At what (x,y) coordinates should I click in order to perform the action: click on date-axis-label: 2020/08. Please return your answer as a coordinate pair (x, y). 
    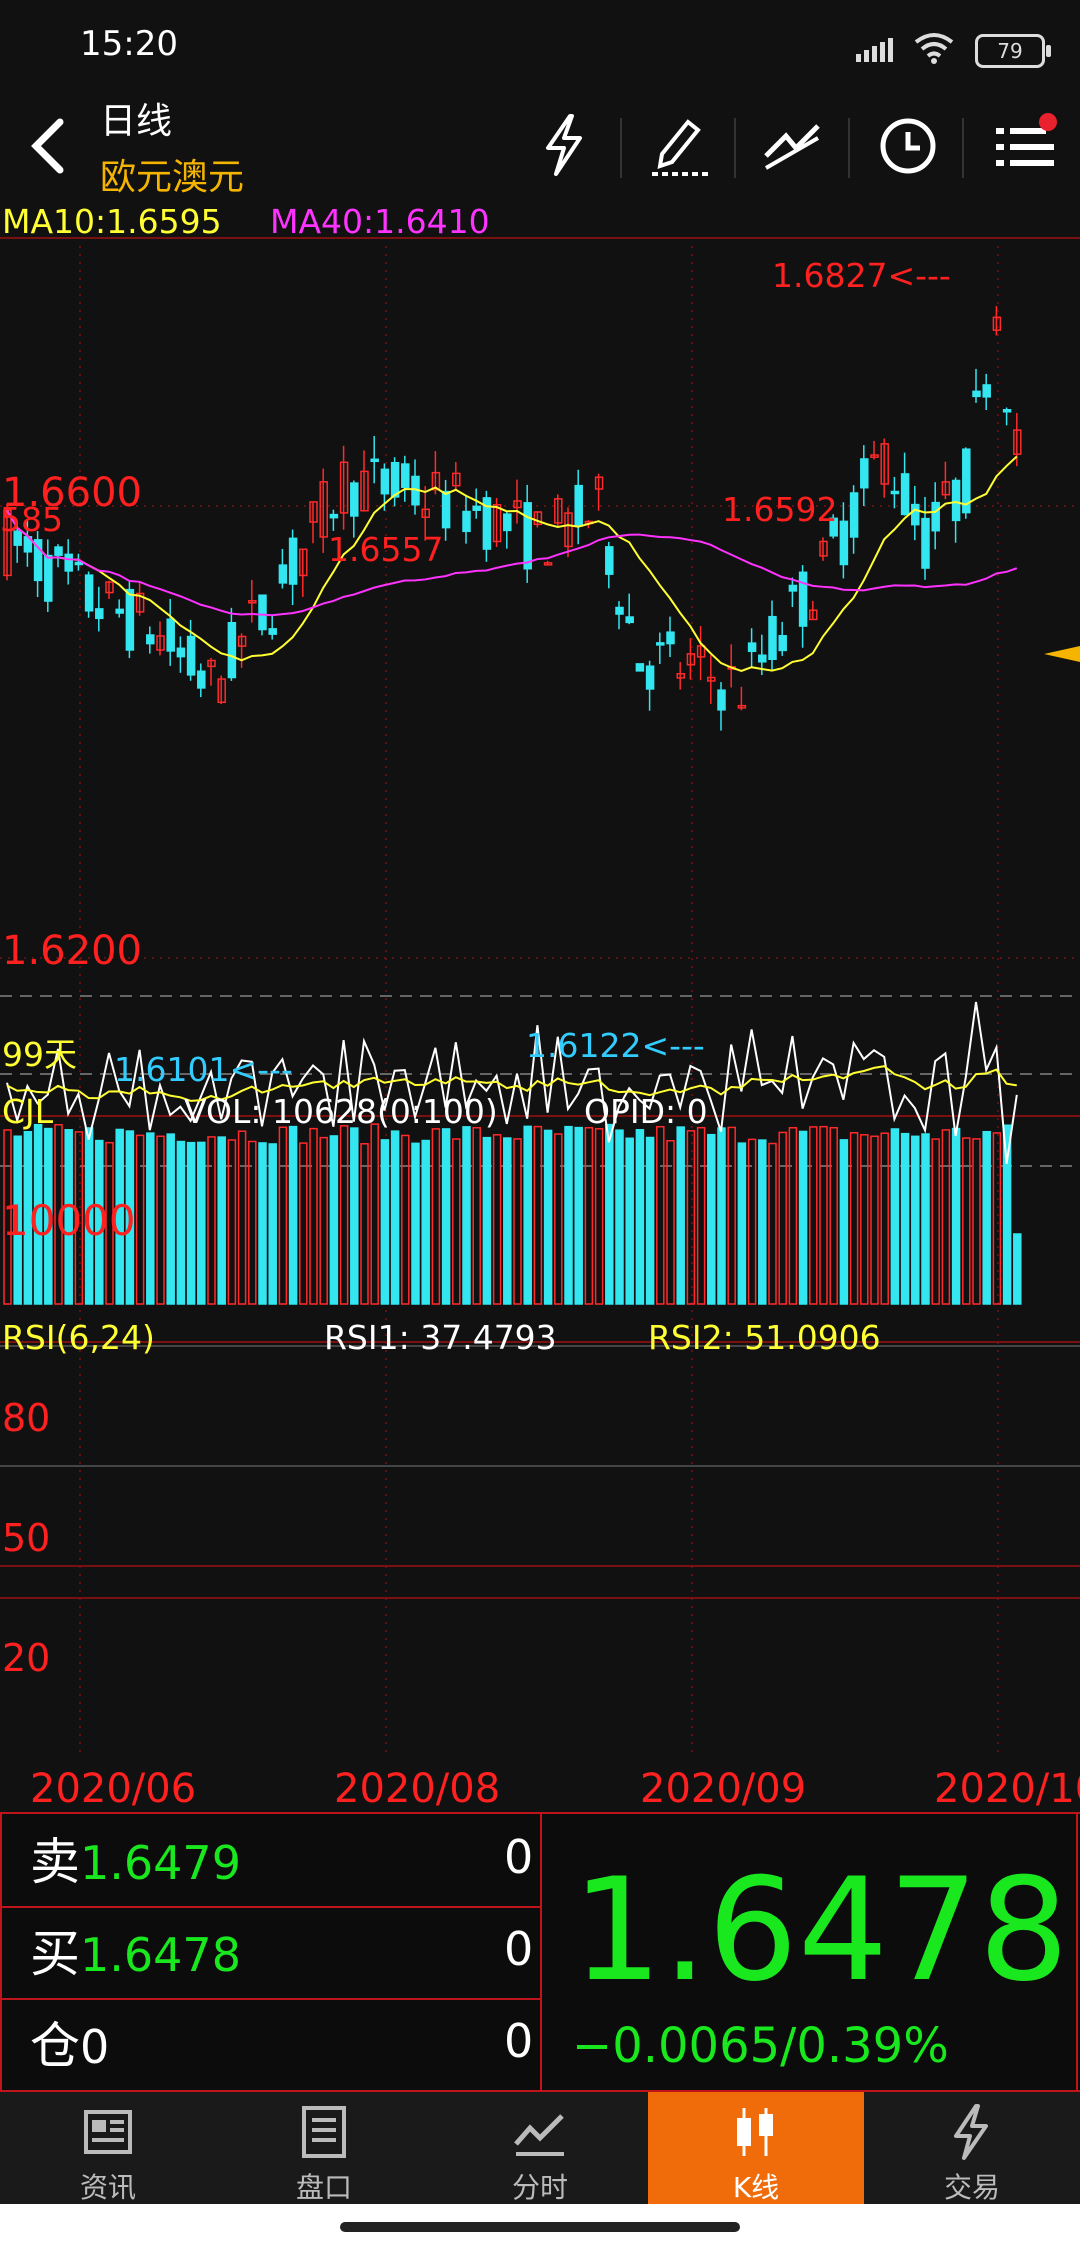
    Looking at the image, I should click on (417, 1789).